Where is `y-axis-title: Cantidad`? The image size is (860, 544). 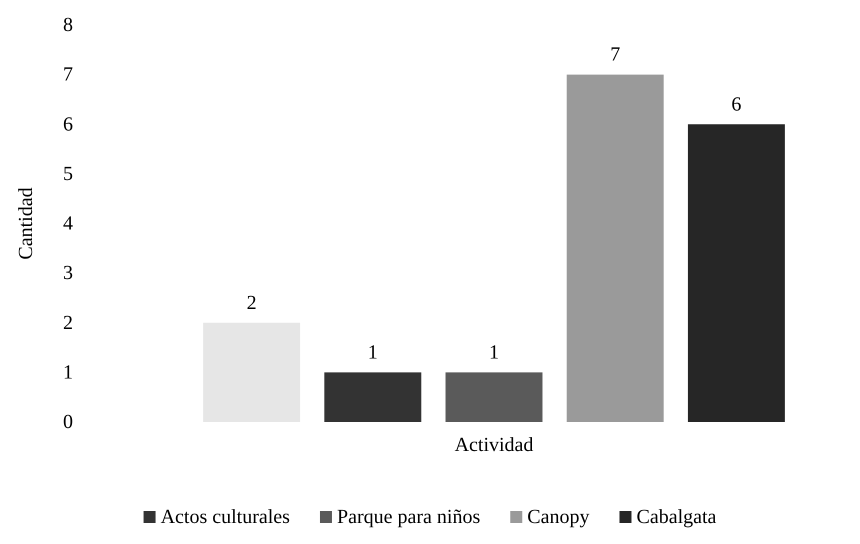
y-axis-title: Cantidad is located at coordinates (26, 223).